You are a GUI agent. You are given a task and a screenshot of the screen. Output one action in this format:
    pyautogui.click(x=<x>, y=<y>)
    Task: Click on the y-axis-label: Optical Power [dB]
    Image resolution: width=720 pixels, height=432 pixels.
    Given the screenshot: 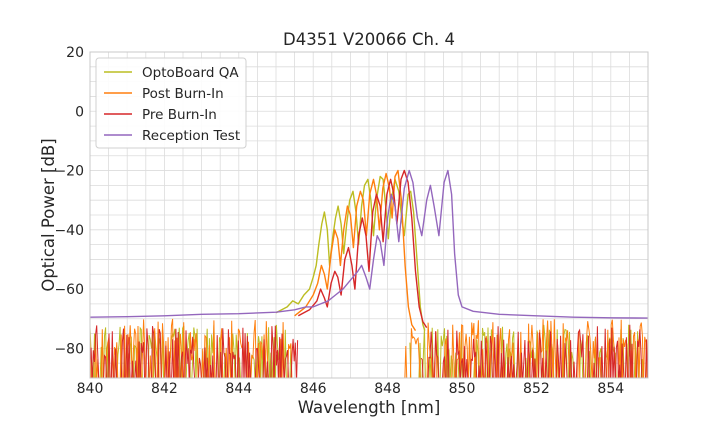 What is the action you would take?
    pyautogui.click(x=48, y=214)
    